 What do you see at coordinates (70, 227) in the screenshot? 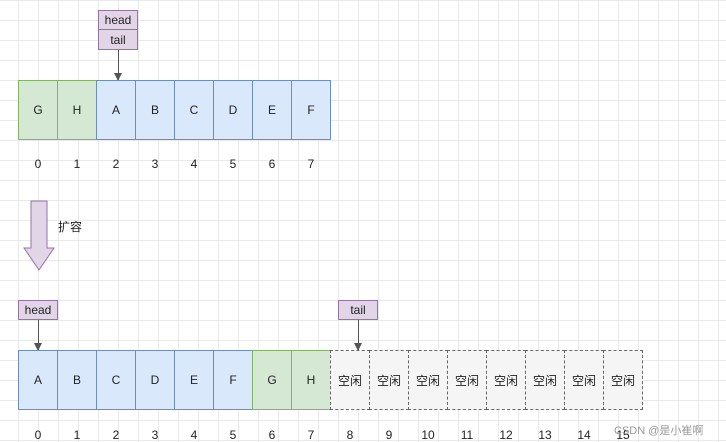
I see `expand-label: 扩容` at bounding box center [70, 227].